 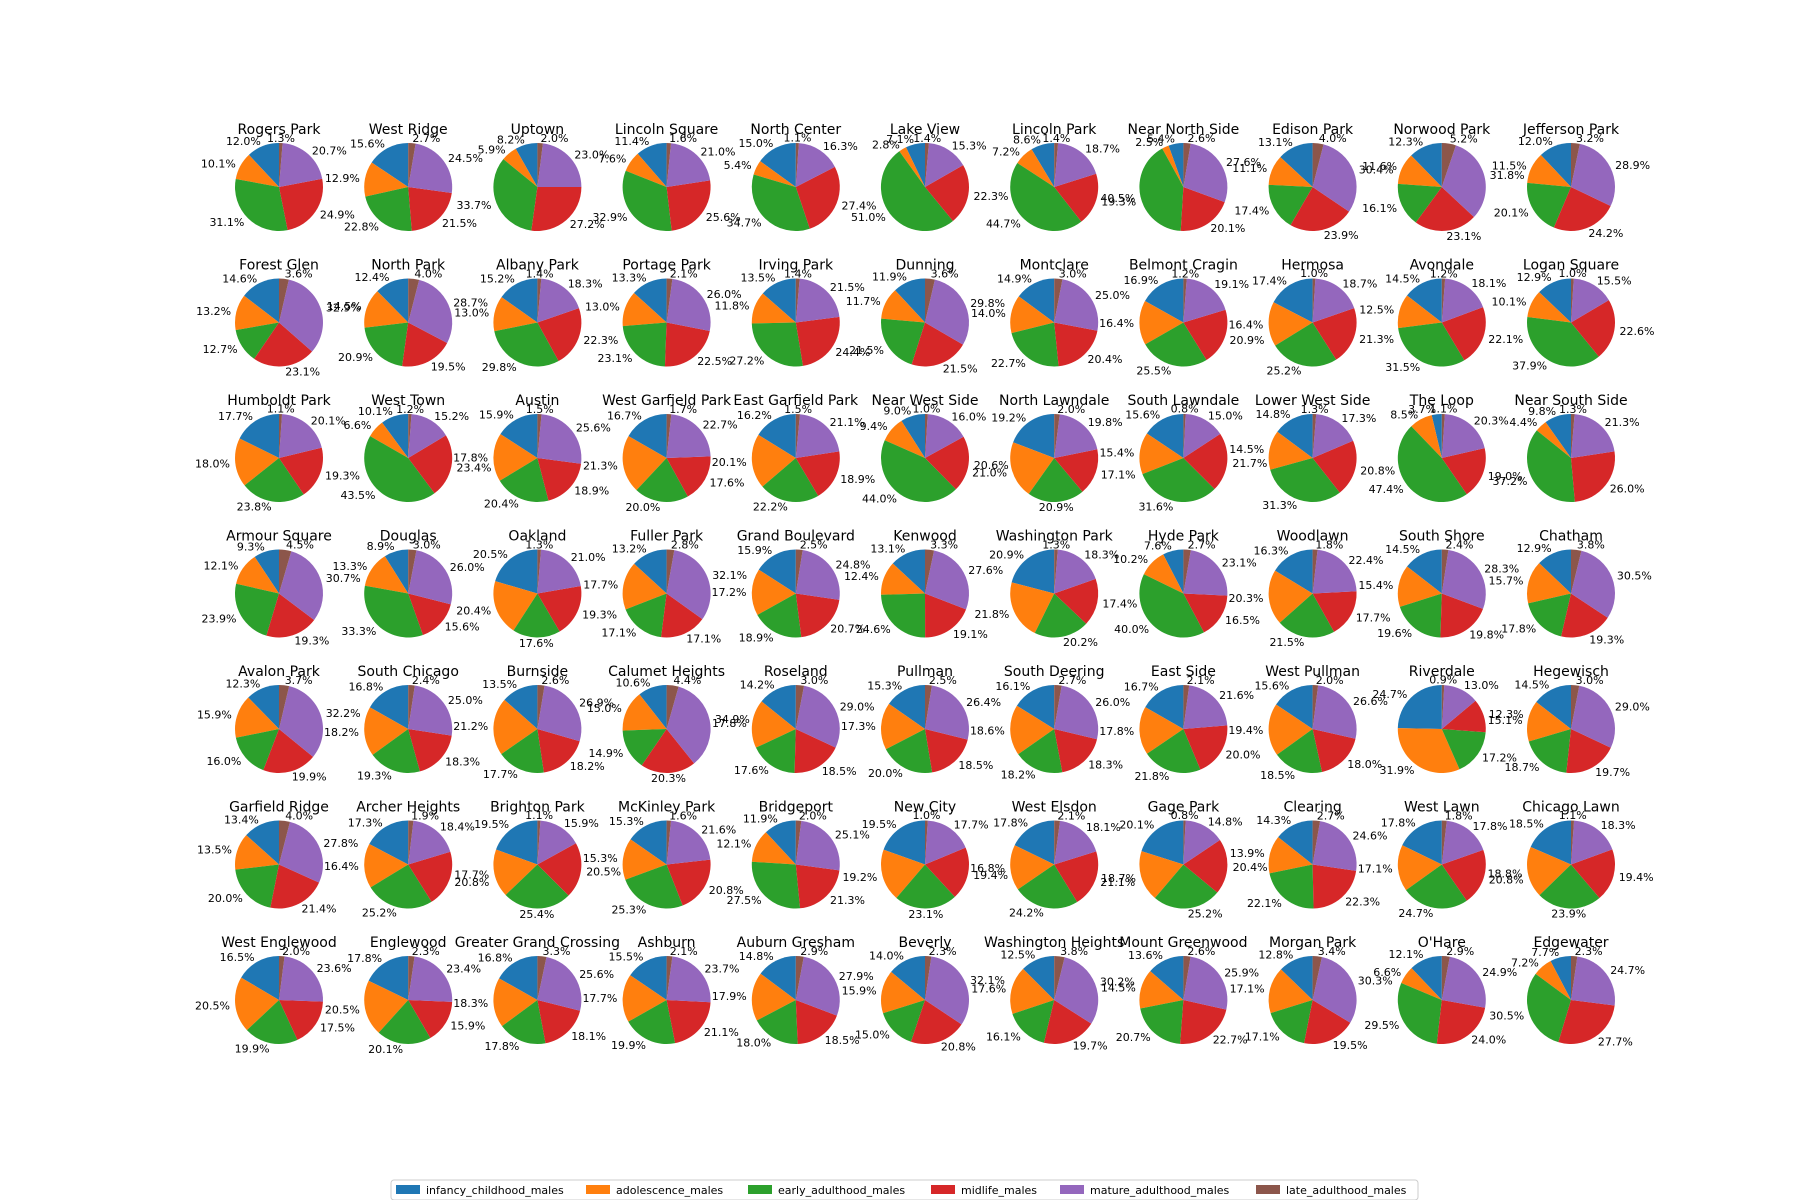 I want to click on legend-label-midlife_males: midlife_males, so click(x=999, y=1190).